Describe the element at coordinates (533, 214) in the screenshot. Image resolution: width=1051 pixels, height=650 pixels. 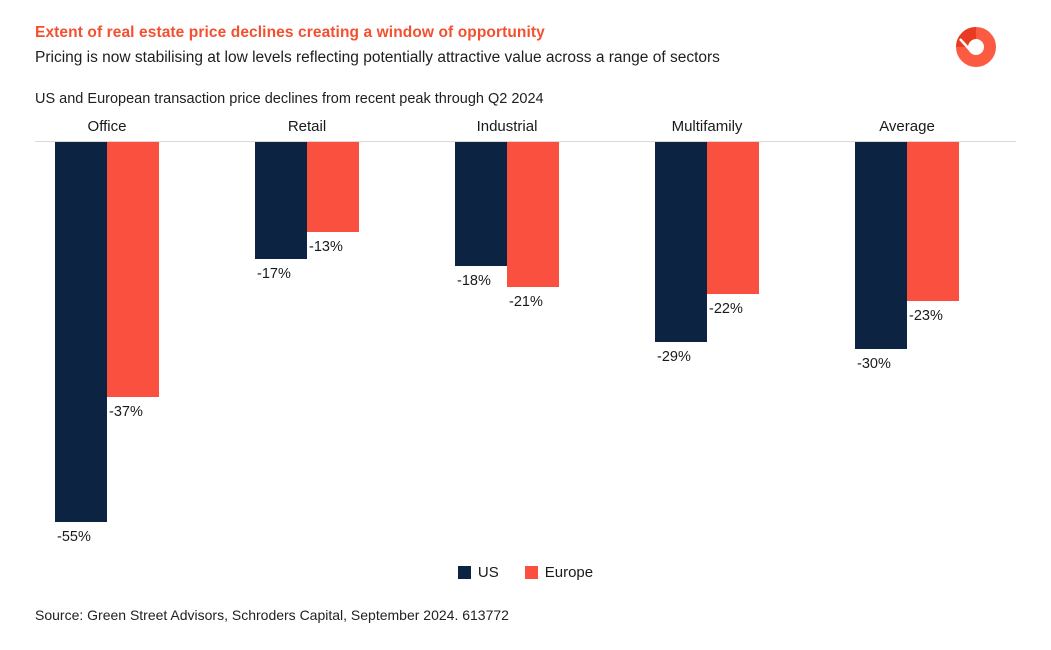
I see `bar-europe-industrial` at that location.